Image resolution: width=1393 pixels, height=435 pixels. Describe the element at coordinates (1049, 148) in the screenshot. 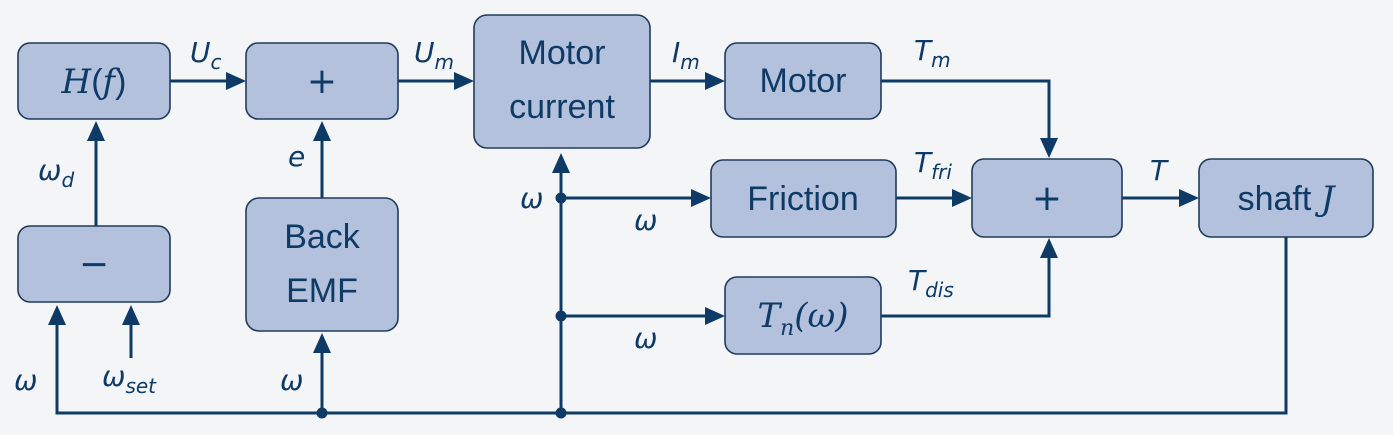

I see `arrowhead-tm` at that location.